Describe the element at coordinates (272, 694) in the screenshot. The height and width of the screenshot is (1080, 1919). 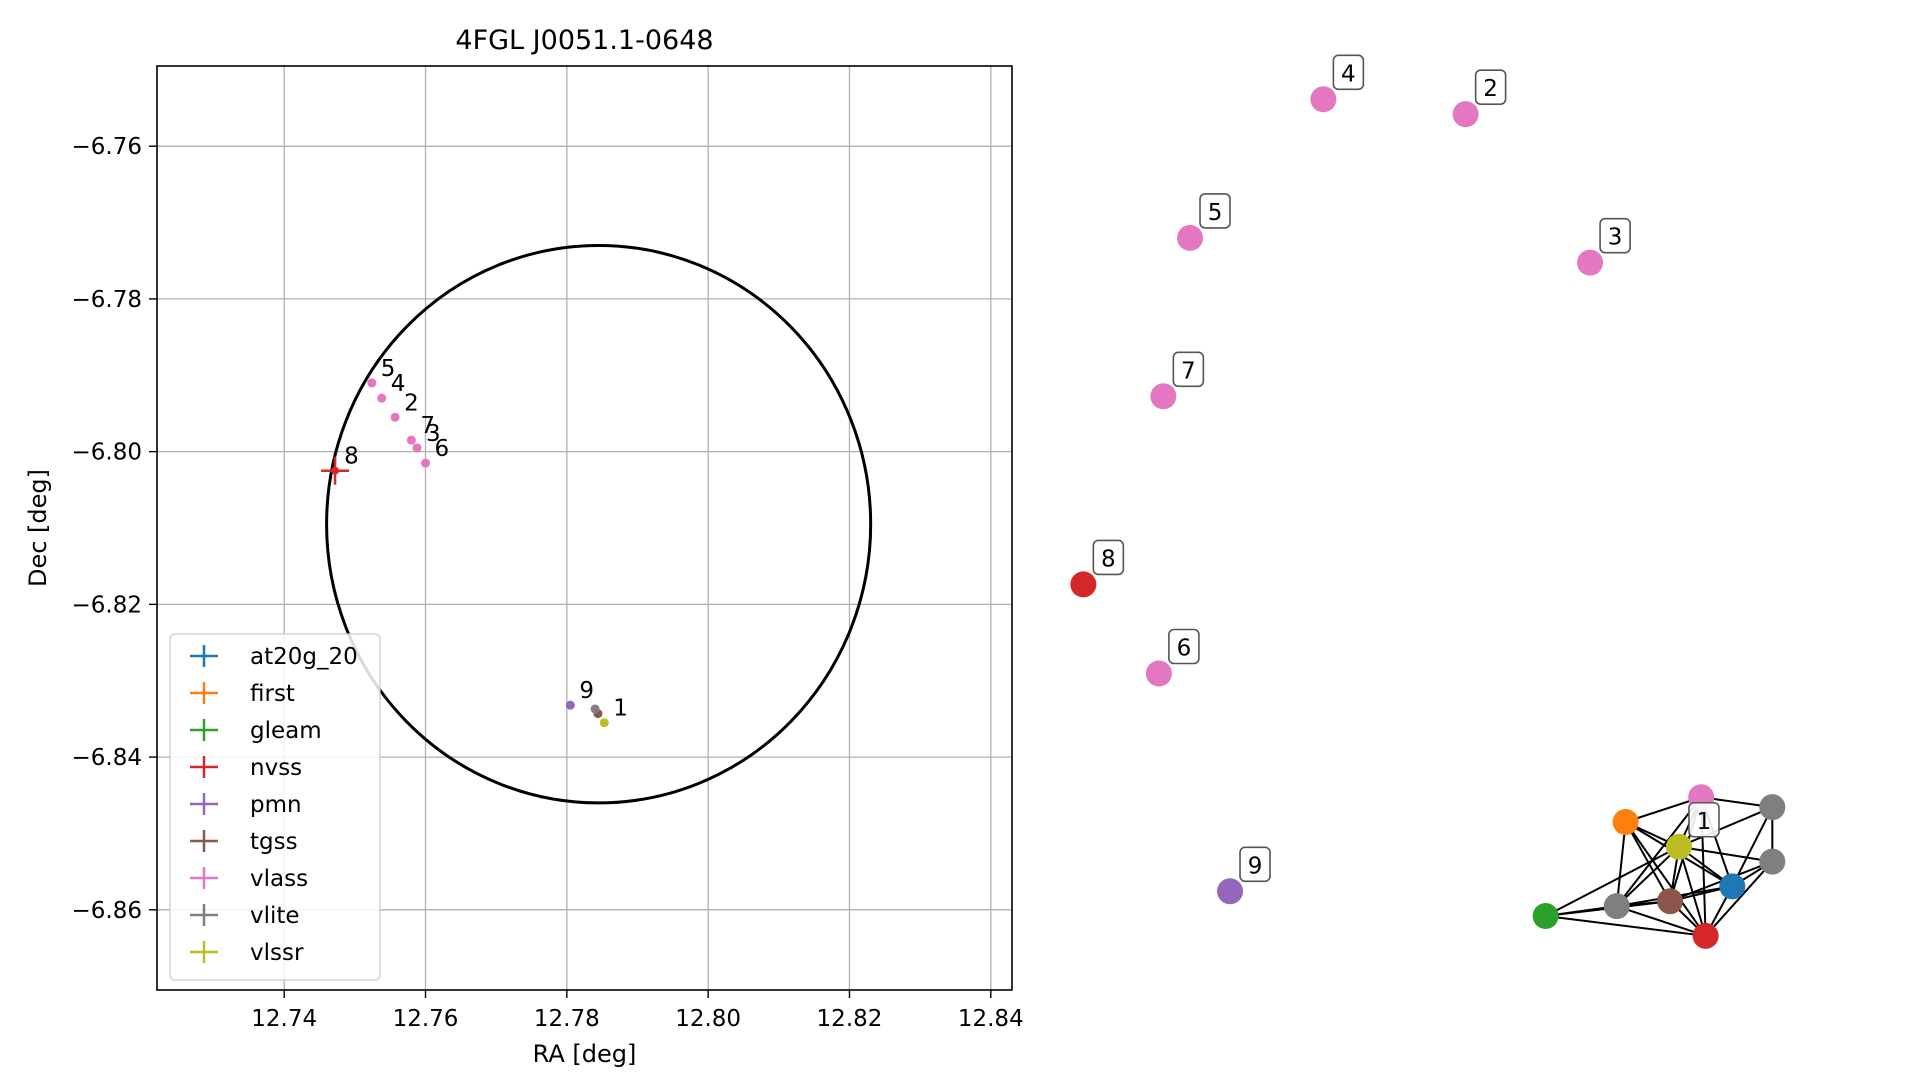
I see `legend-label: first` at that location.